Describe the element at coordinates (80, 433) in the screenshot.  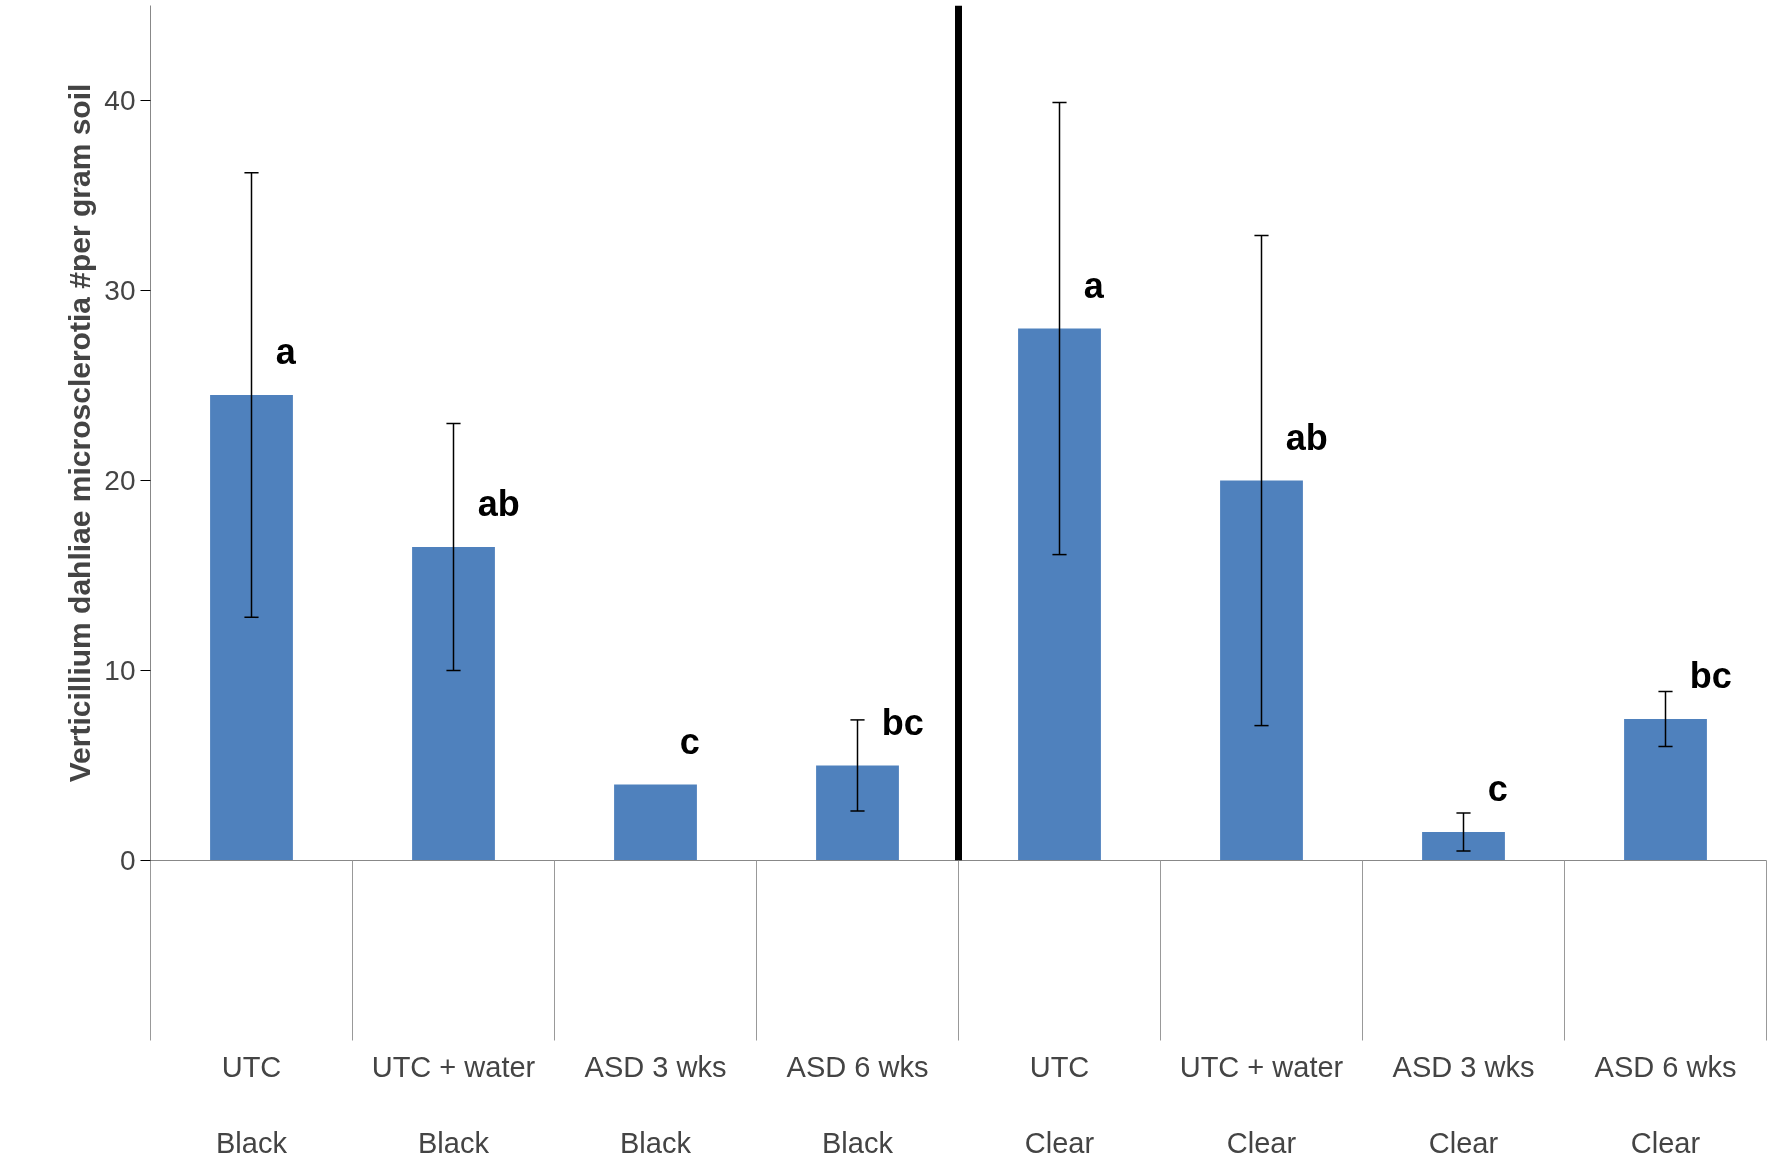
I see `y-axis-title: Verticillium dahliae microsclerotia #per gram soil` at that location.